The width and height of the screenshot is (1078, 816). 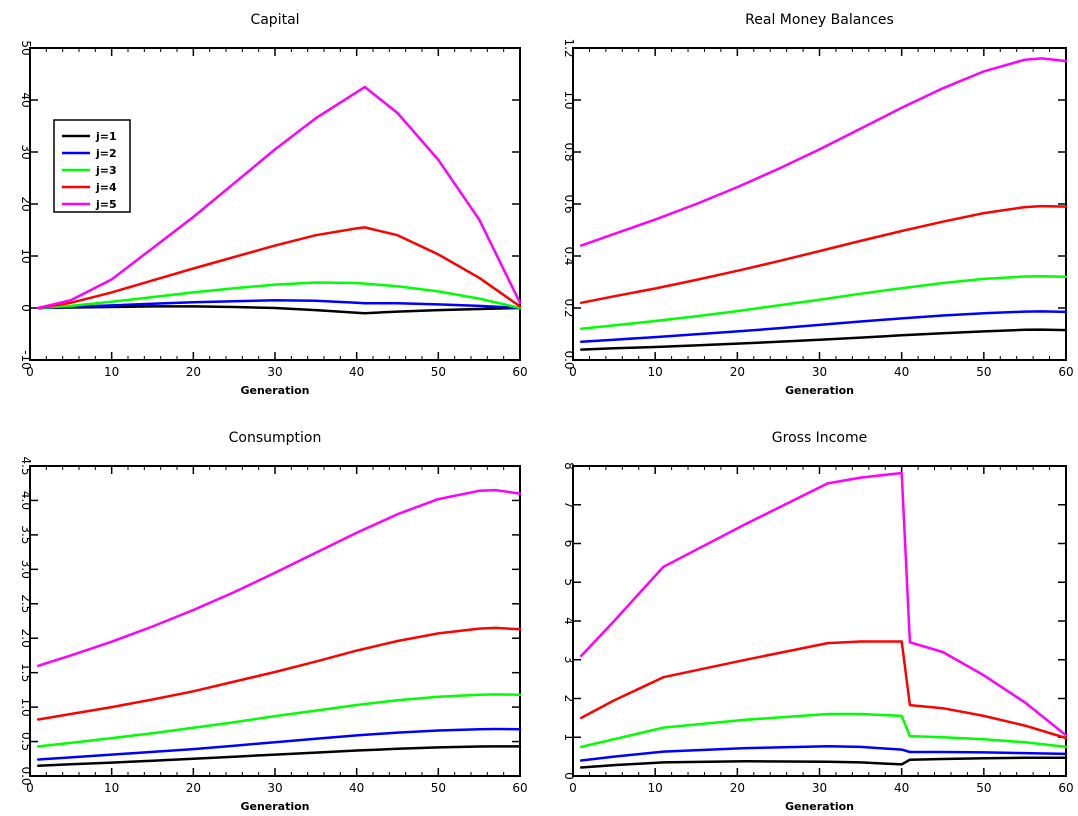 I want to click on y-tick-label: 4.5, so click(x=26, y=465).